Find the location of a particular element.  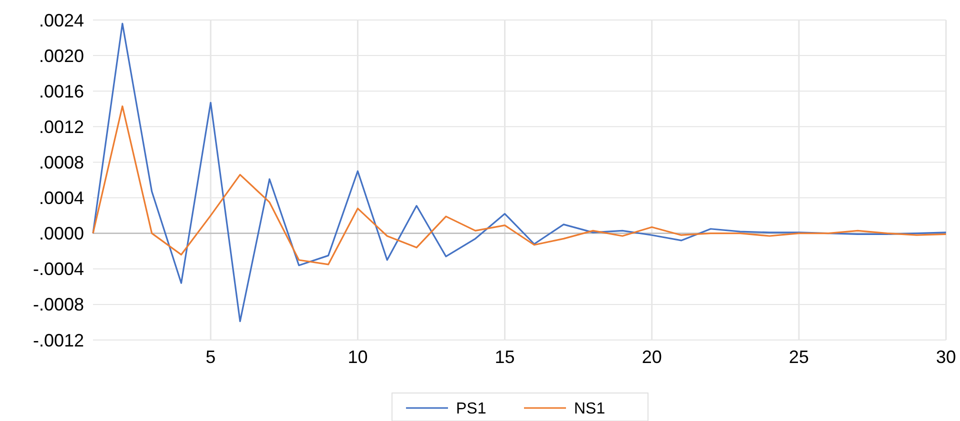

y-tick-label: -.0012 is located at coordinates (58, 340).